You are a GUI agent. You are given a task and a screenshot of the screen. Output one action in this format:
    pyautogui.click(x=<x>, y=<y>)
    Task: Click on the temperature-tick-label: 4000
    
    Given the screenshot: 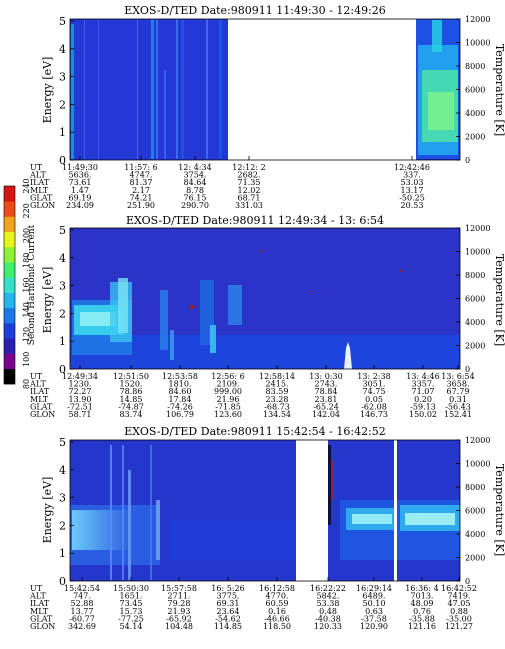 What is the action you would take?
    pyautogui.click(x=475, y=113)
    